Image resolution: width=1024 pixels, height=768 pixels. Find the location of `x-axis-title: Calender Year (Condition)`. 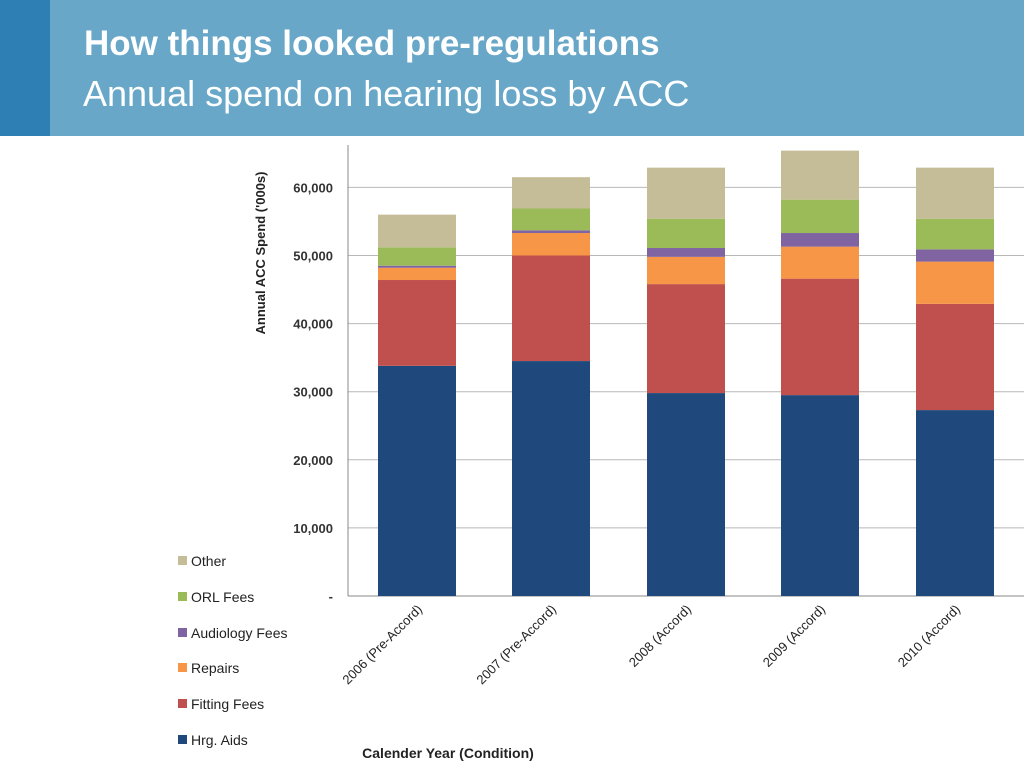

x-axis-title: Calender Year (Condition) is located at coordinates (448, 753).